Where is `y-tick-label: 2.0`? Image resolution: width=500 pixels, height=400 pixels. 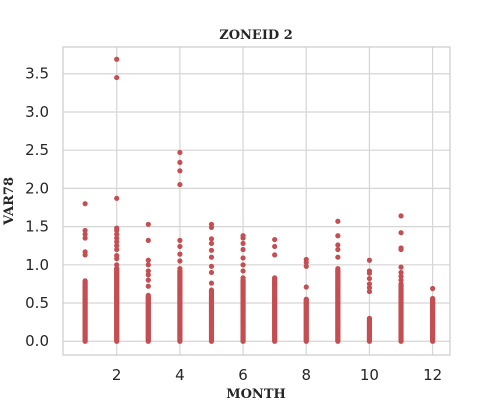
y-tick-label: 2.0 is located at coordinates (37, 188).